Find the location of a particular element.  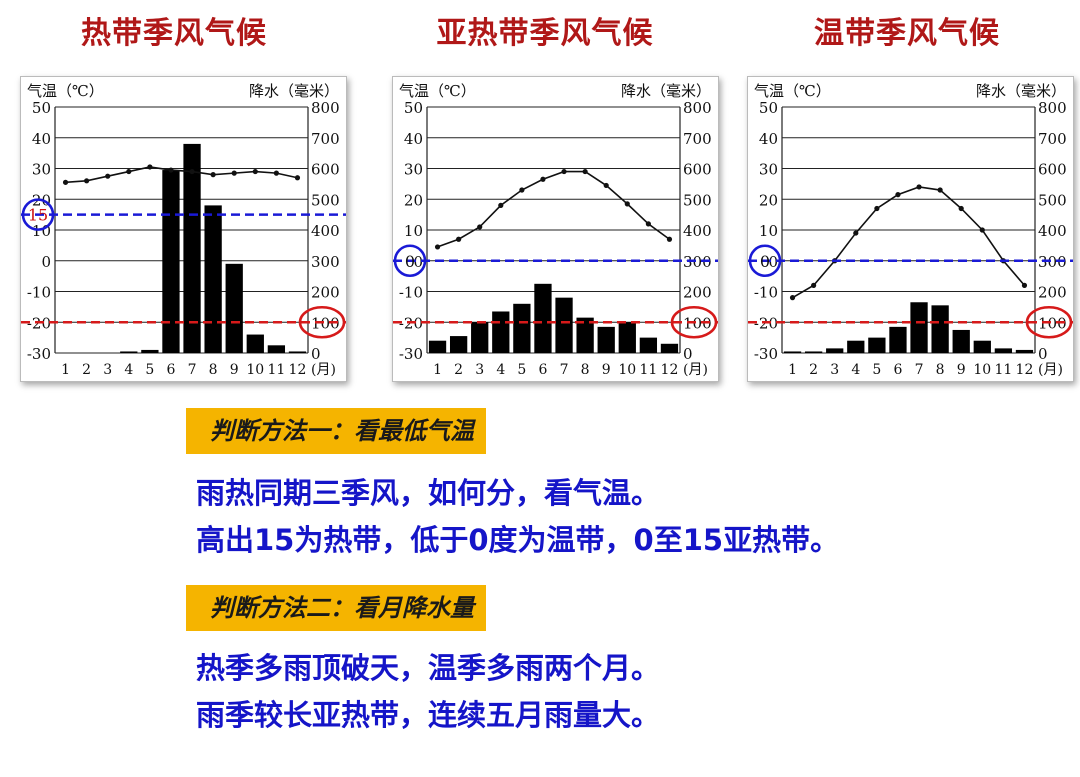

temperature-line is located at coordinates (181, 175).